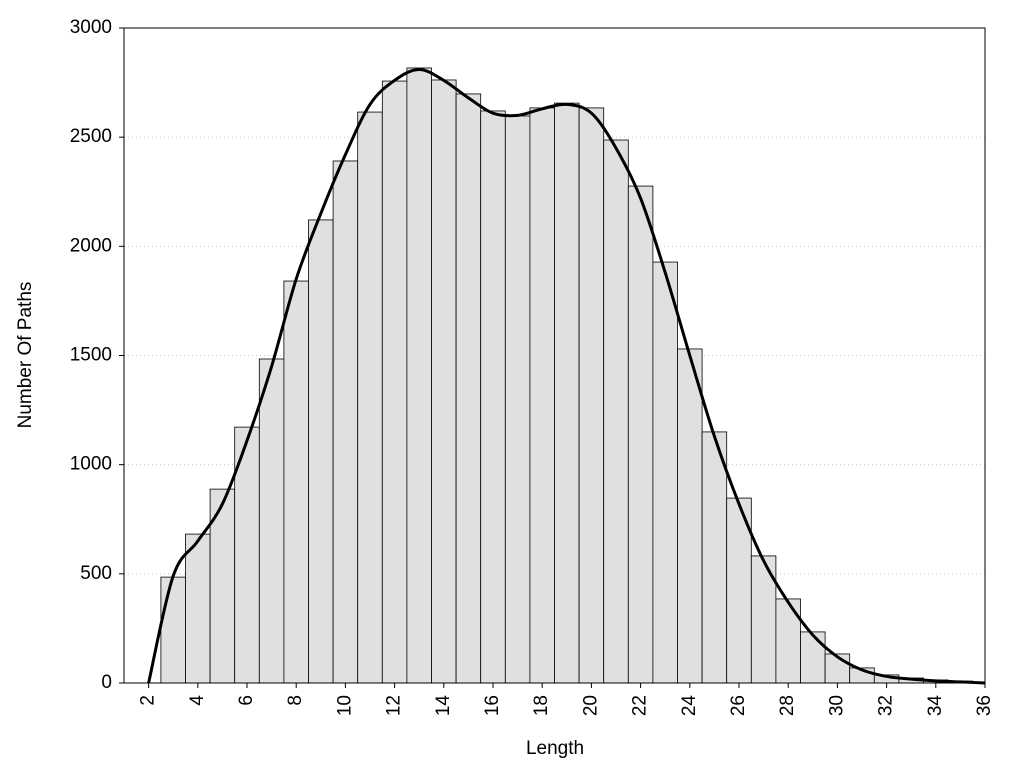  What do you see at coordinates (295, 700) in the screenshot?
I see `x-tick-label: 8` at bounding box center [295, 700].